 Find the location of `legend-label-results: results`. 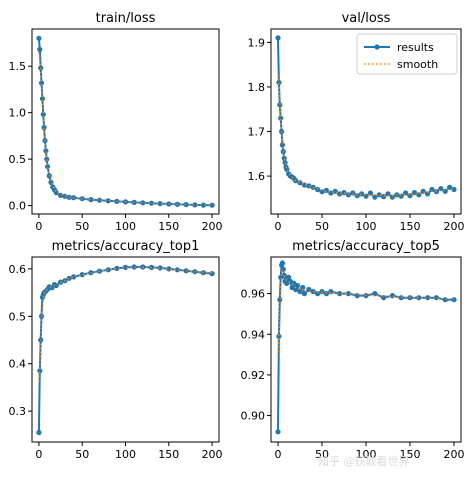

legend-label-results: results is located at coordinates (415, 47).